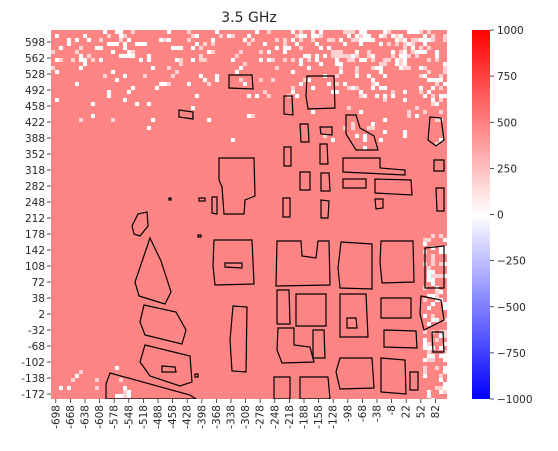 The image size is (558, 451). Describe the element at coordinates (36, 331) in the screenshot. I see `y-tick-label: -32` at that location.